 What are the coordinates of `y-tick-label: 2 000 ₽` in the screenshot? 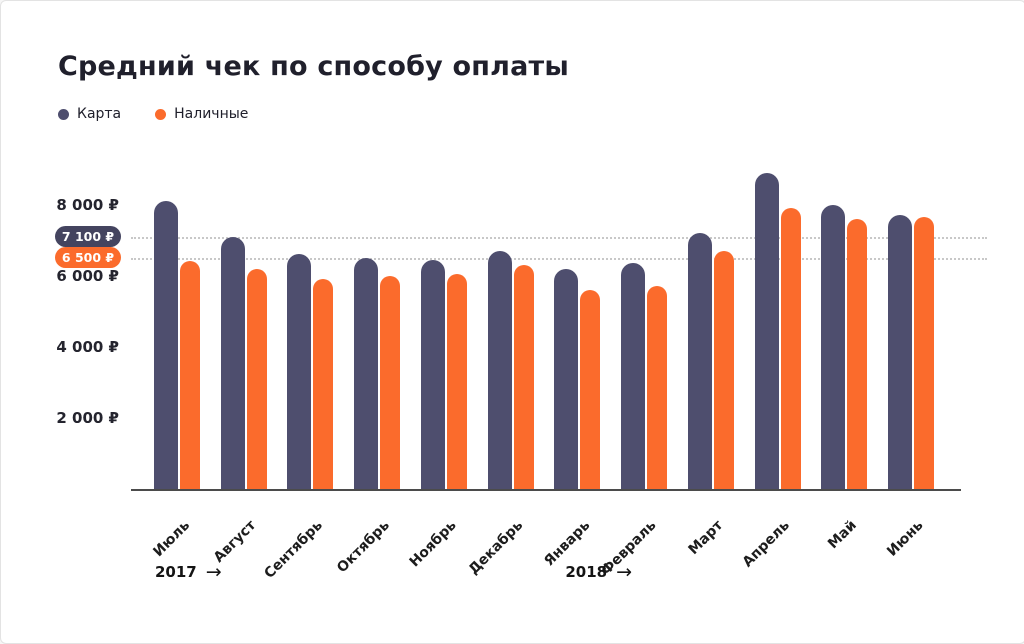 It's located at (87, 417).